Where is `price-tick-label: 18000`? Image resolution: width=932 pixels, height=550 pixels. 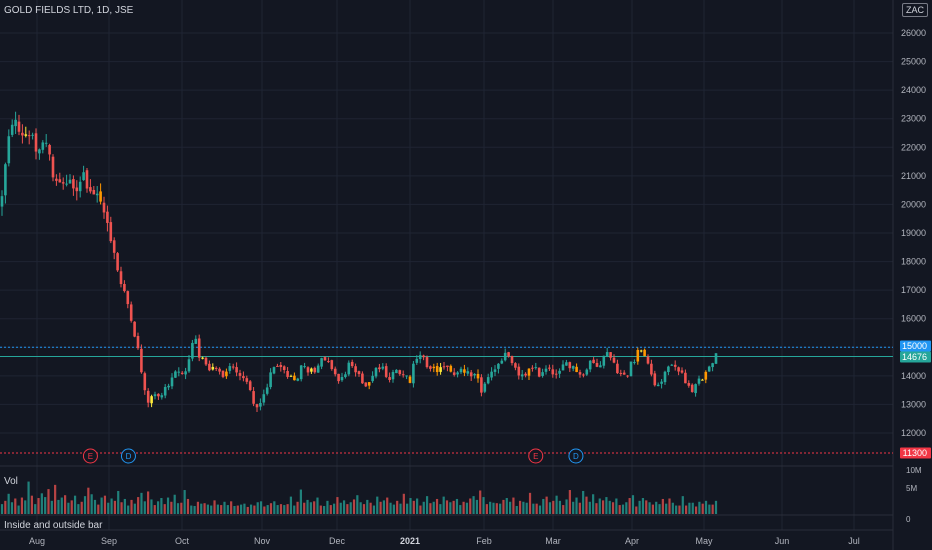
price-tick-label: 18000 is located at coordinates (913, 262).